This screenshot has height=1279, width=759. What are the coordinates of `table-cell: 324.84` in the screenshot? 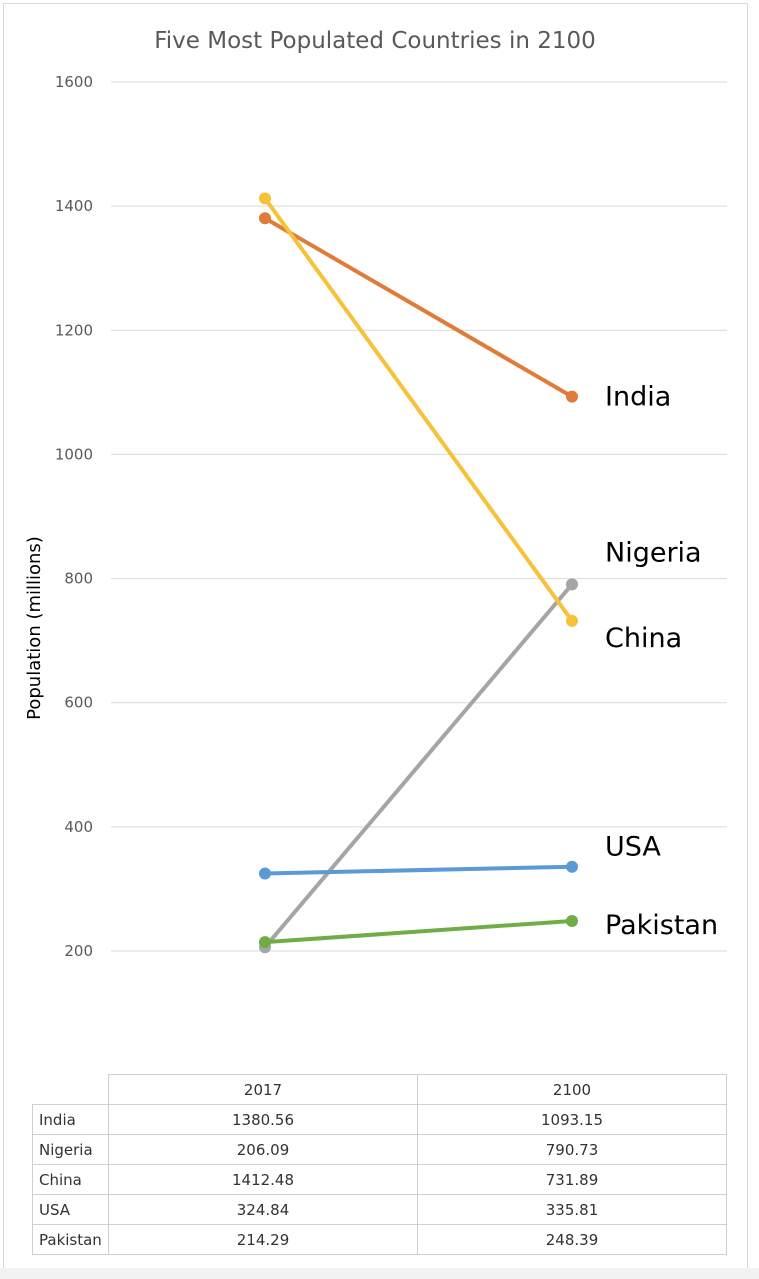 It's located at (263, 1209).